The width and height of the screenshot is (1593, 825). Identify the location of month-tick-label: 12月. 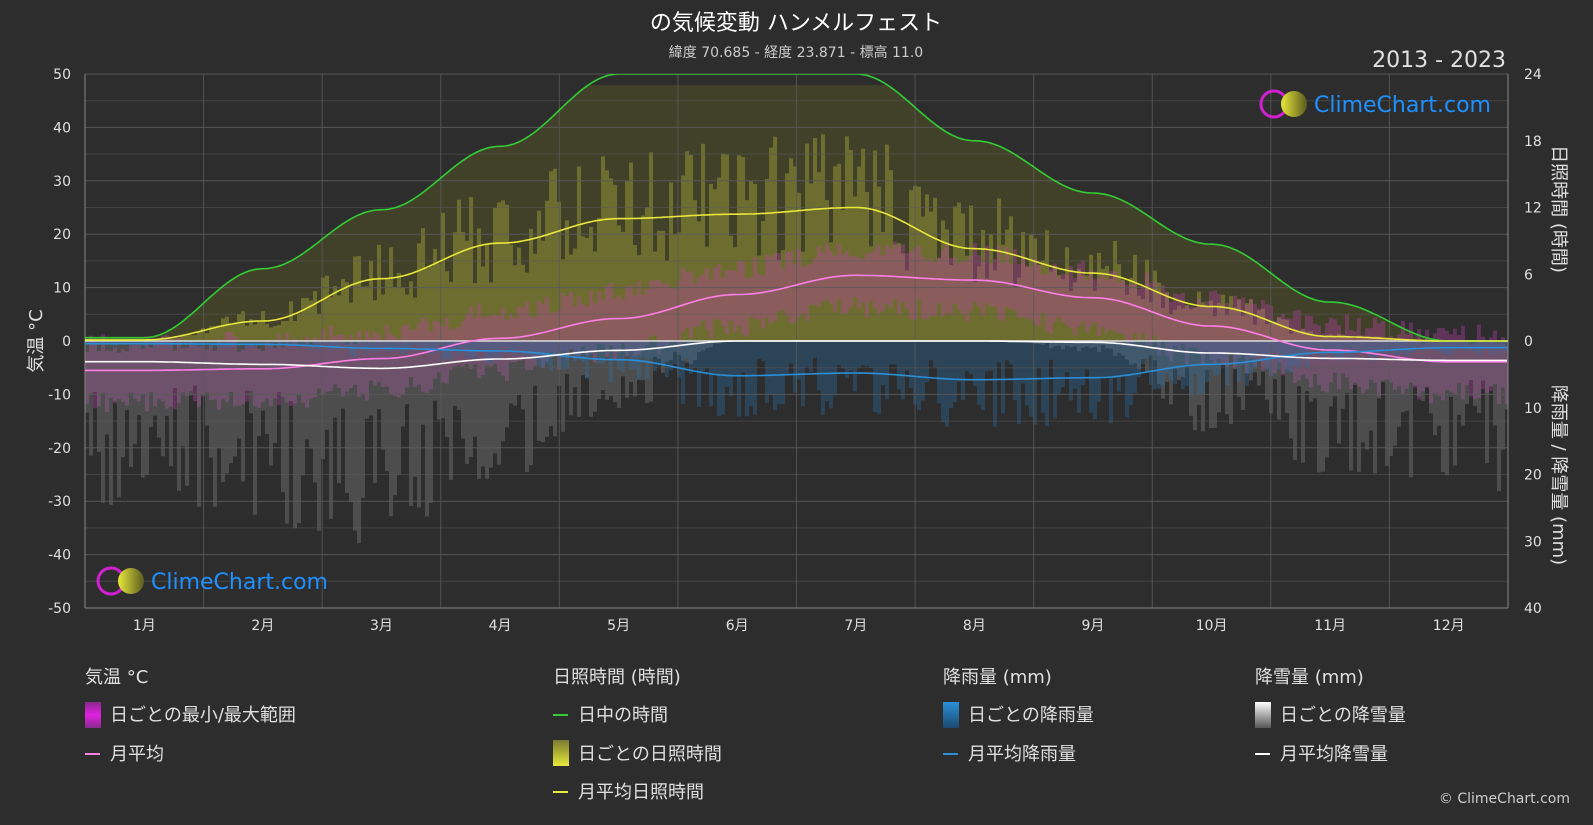
(1449, 626).